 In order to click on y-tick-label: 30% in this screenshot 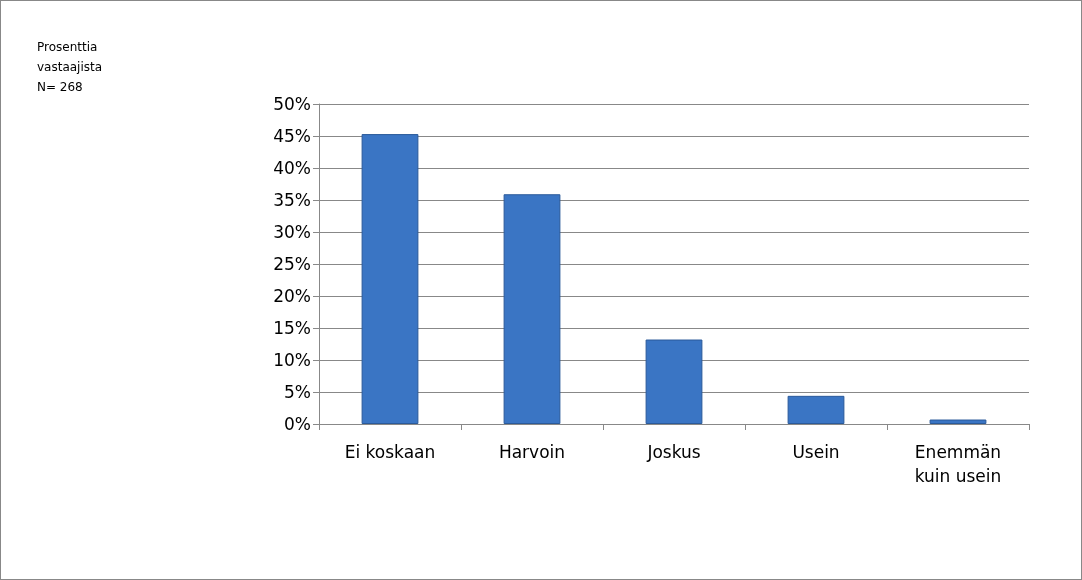, I will do `click(292, 232)`.